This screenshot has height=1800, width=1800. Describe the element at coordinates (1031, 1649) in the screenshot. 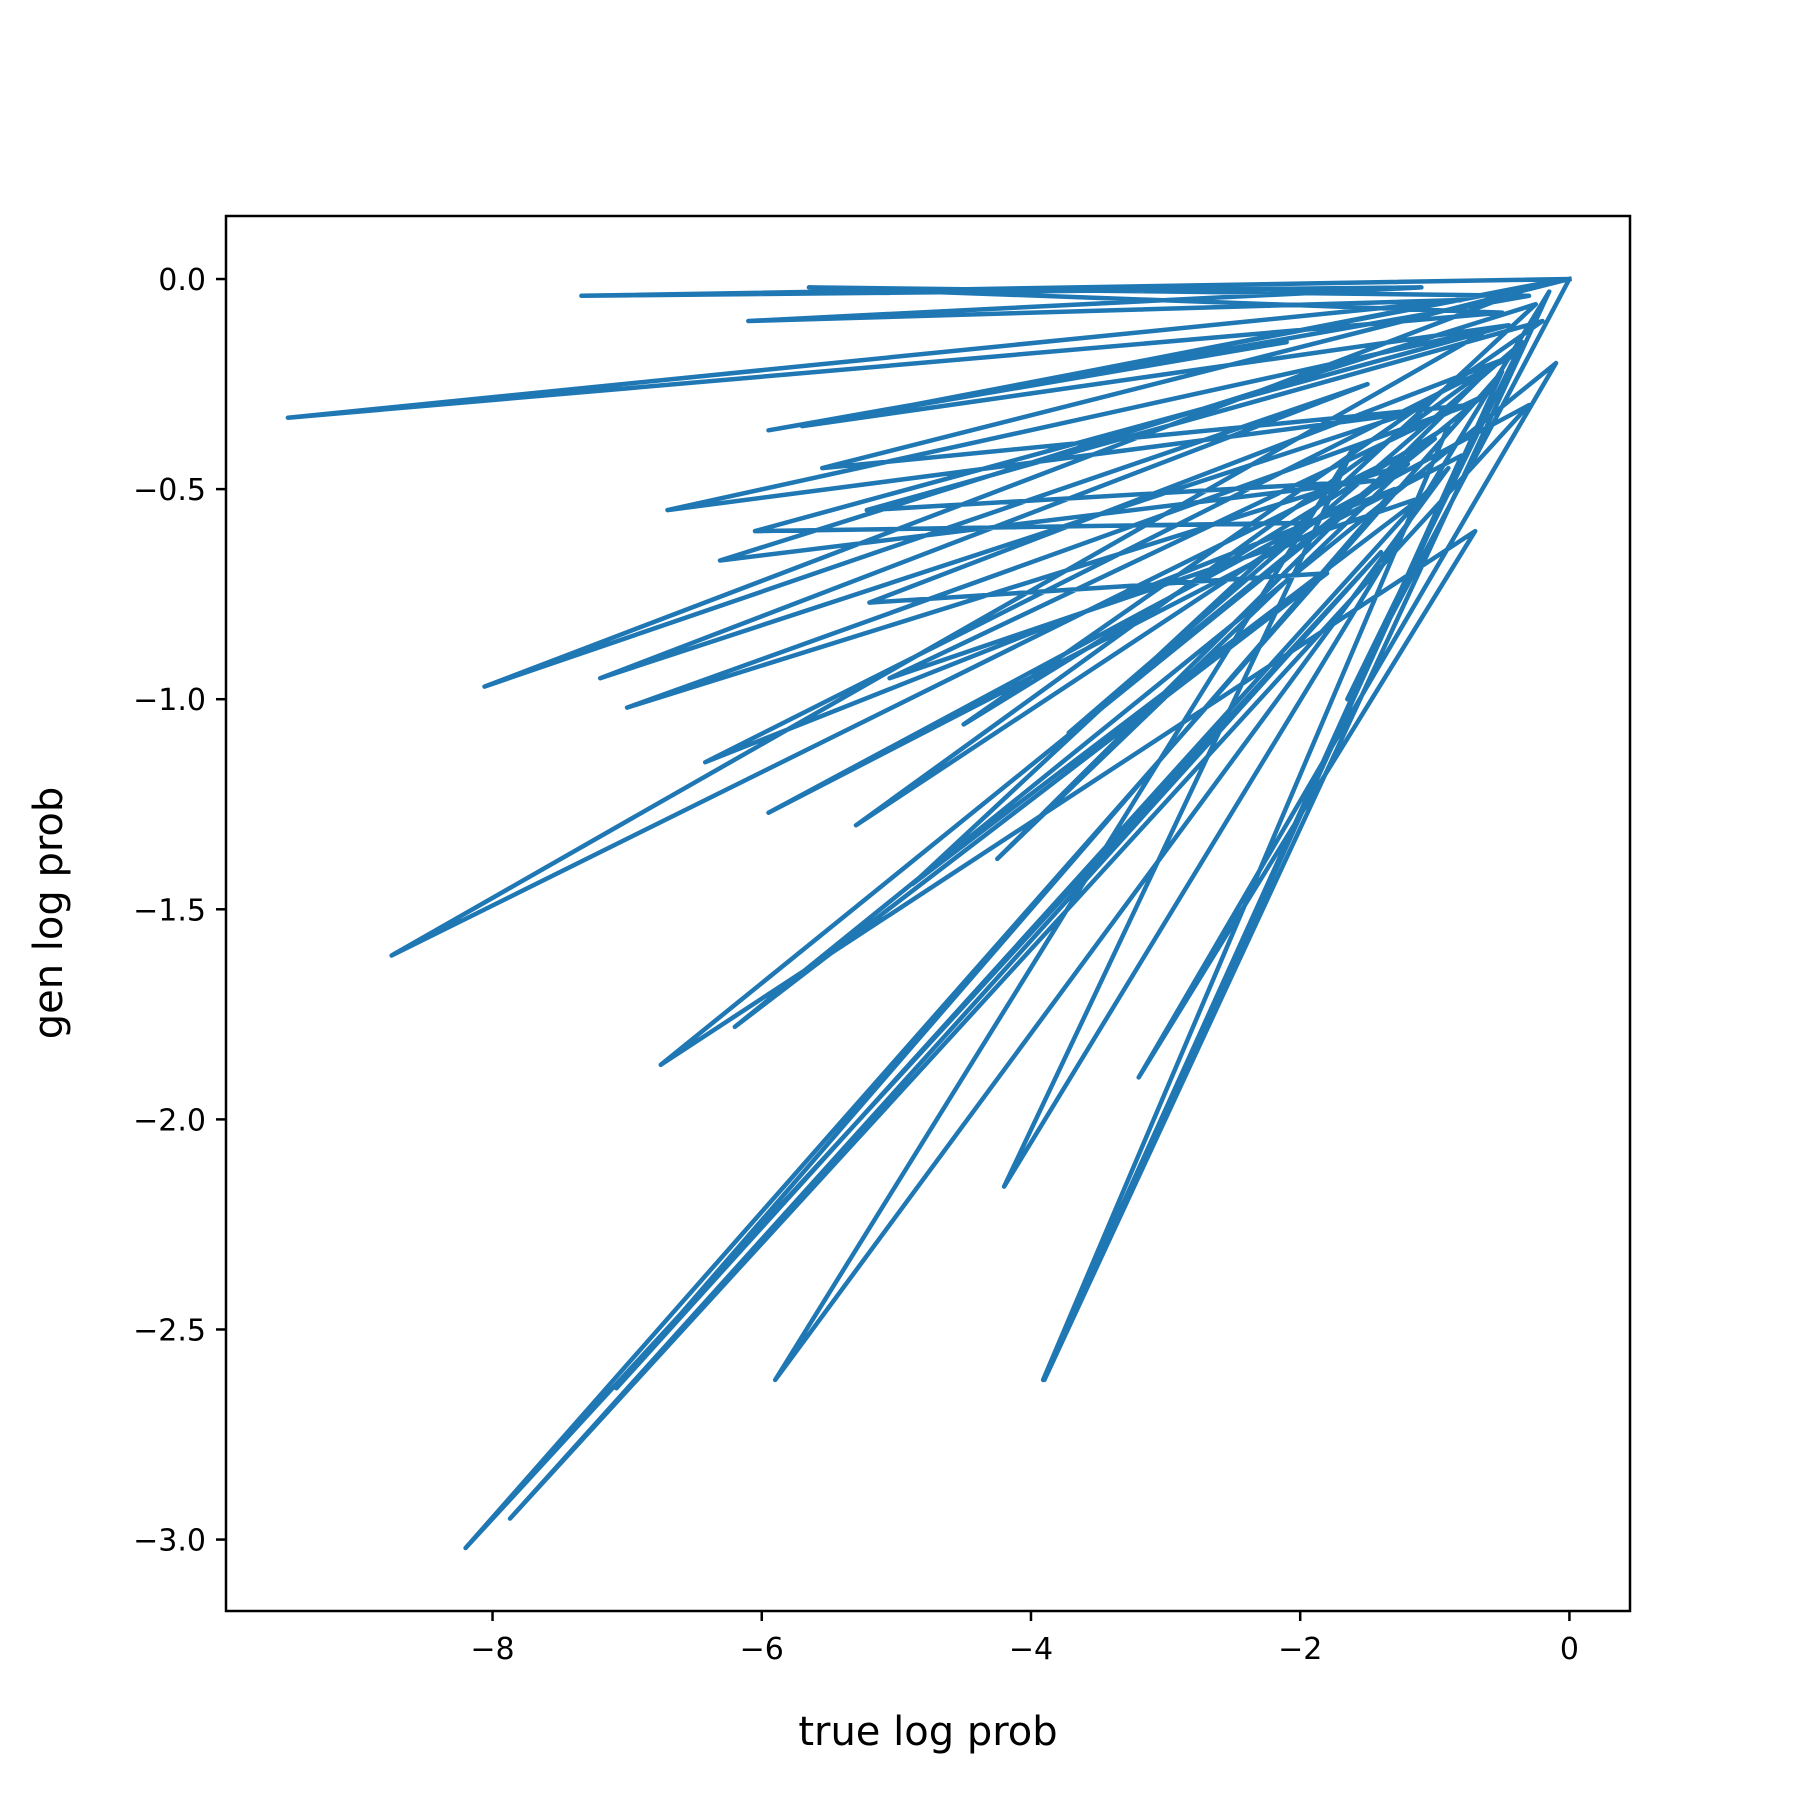

I see `x-tick-label: −4` at that location.